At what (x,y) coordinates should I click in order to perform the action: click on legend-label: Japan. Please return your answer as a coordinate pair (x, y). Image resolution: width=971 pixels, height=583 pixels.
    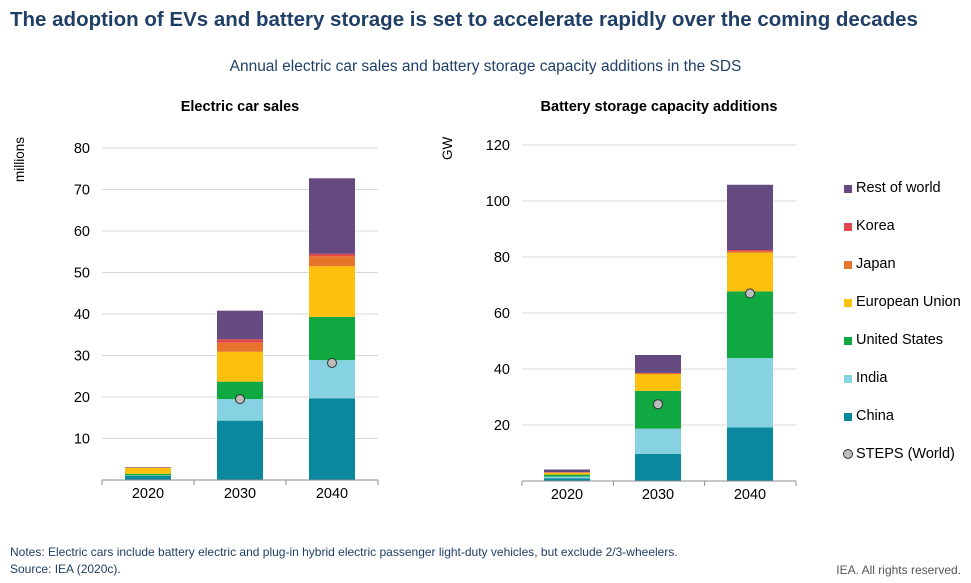
    Looking at the image, I should click on (876, 264).